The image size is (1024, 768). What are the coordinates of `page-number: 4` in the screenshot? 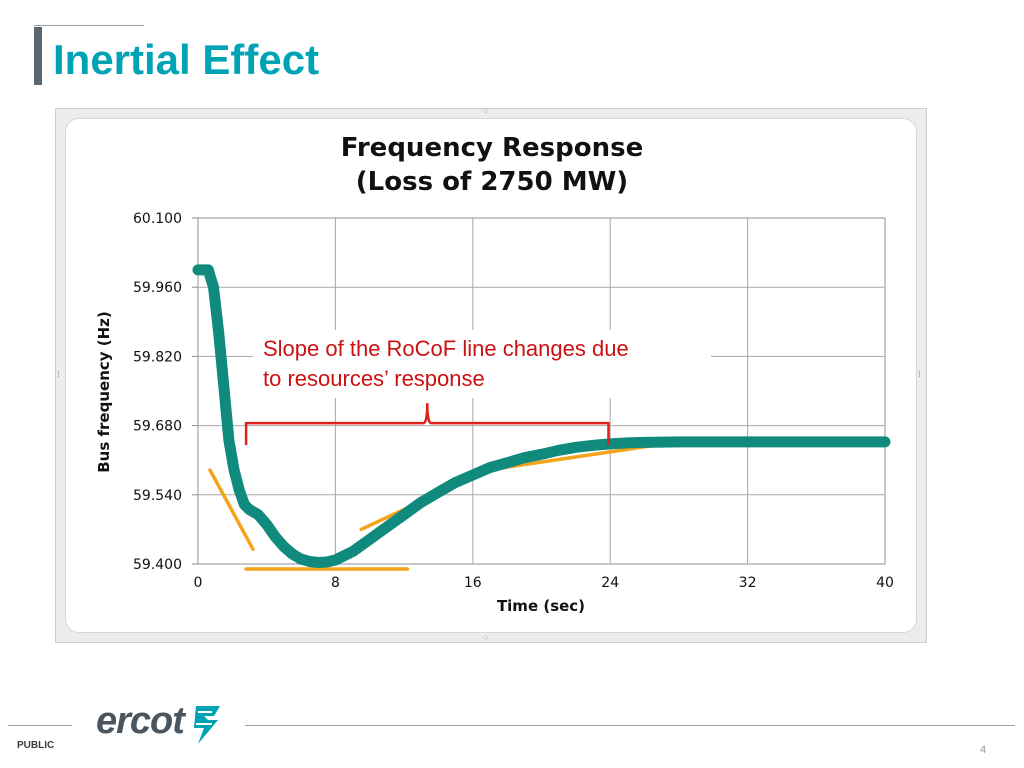 It's located at (983, 750).